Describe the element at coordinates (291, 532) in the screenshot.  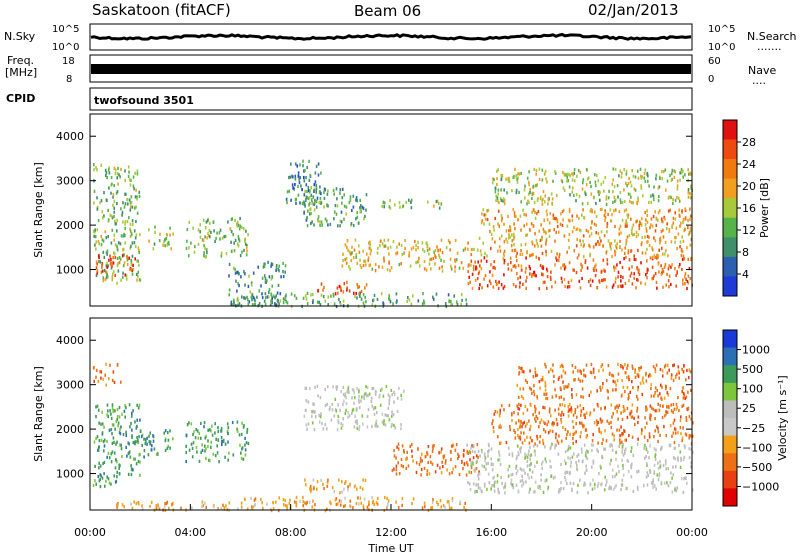
I see `x-tick-label: 08:00` at that location.